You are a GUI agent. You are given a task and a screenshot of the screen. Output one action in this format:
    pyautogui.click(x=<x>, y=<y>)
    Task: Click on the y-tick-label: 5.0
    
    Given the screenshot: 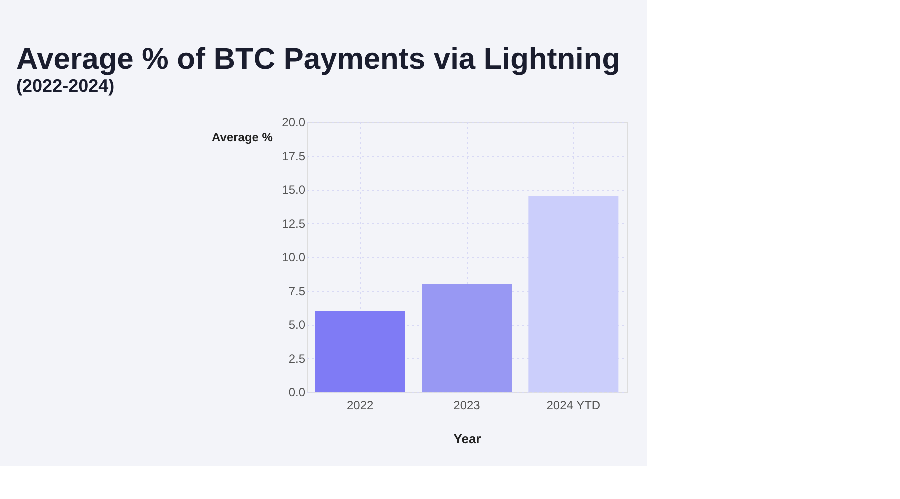 What is the action you would take?
    pyautogui.click(x=297, y=325)
    